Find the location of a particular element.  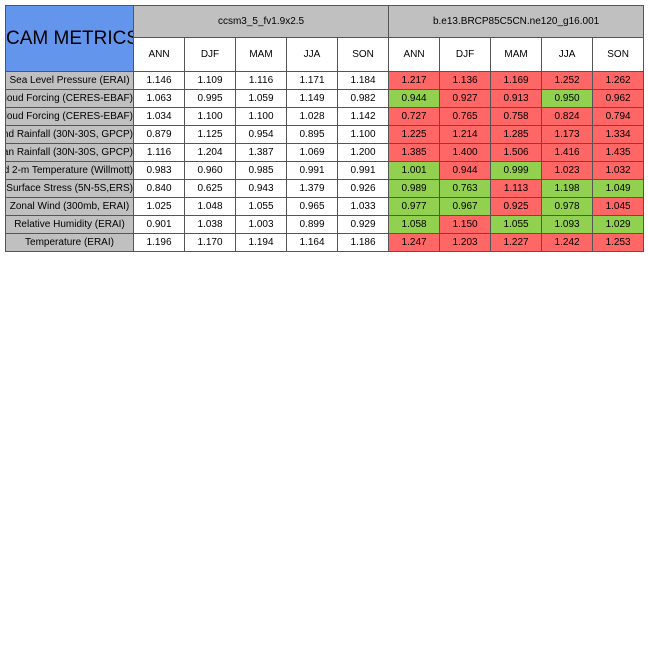

test-value-cell: 1.136 is located at coordinates (465, 80).